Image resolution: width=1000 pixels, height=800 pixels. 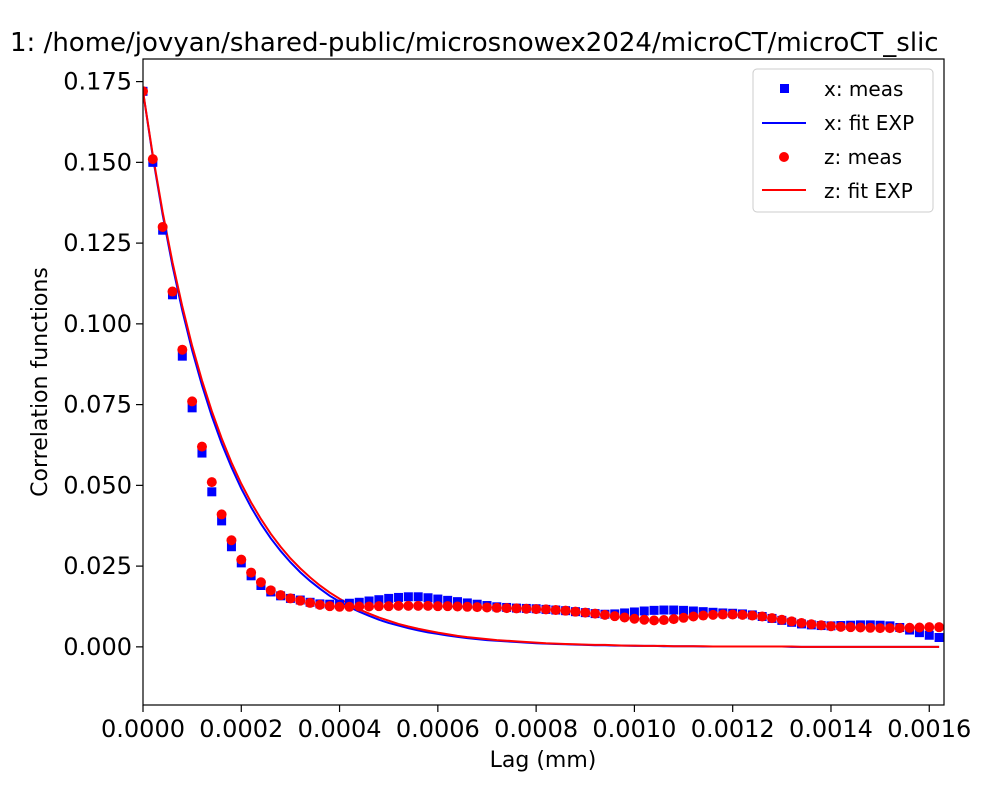 What do you see at coordinates (143, 729) in the screenshot?
I see `x-tick-label: 0.0000` at bounding box center [143, 729].